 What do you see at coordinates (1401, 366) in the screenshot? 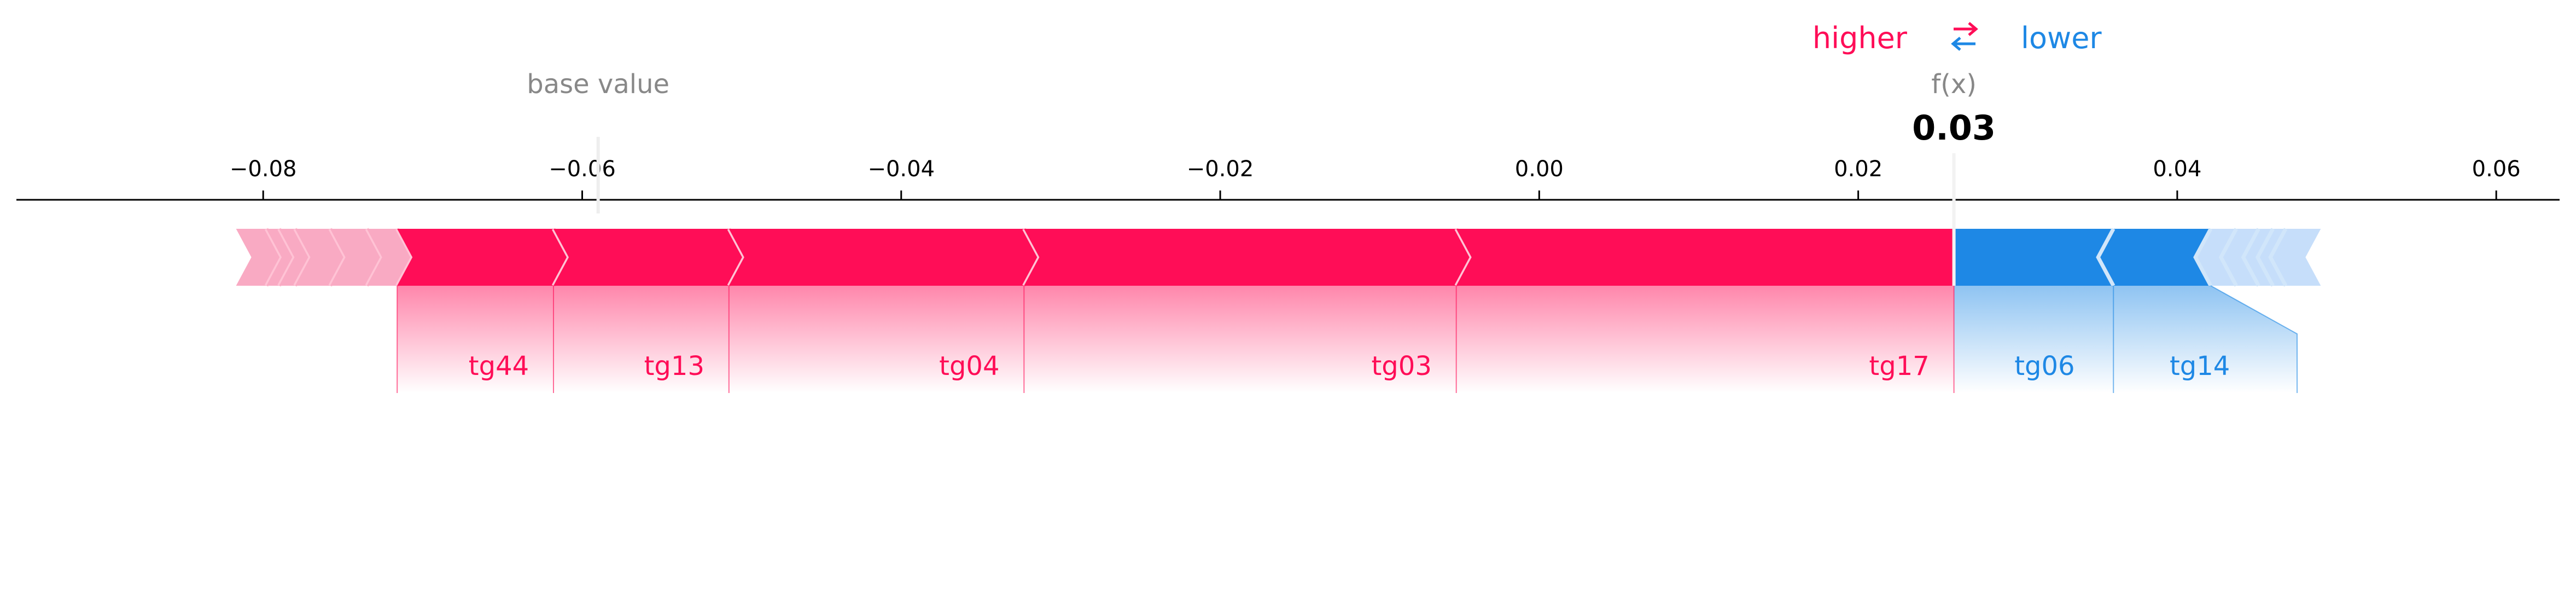
I see `feature-label: tg03` at bounding box center [1401, 366].